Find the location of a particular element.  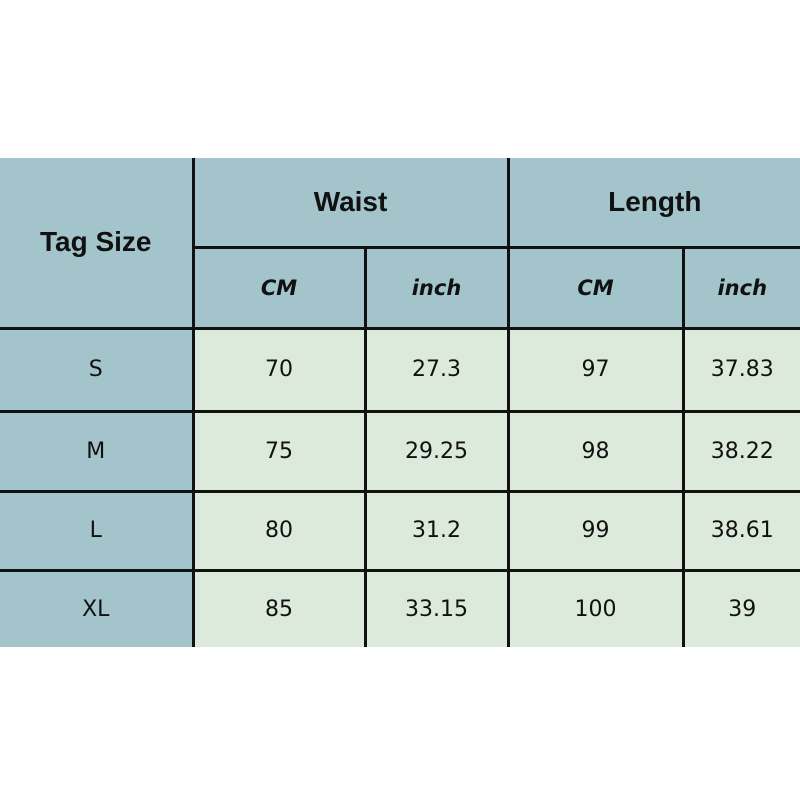

length-inch-cell: 37.83 is located at coordinates (740, 369).